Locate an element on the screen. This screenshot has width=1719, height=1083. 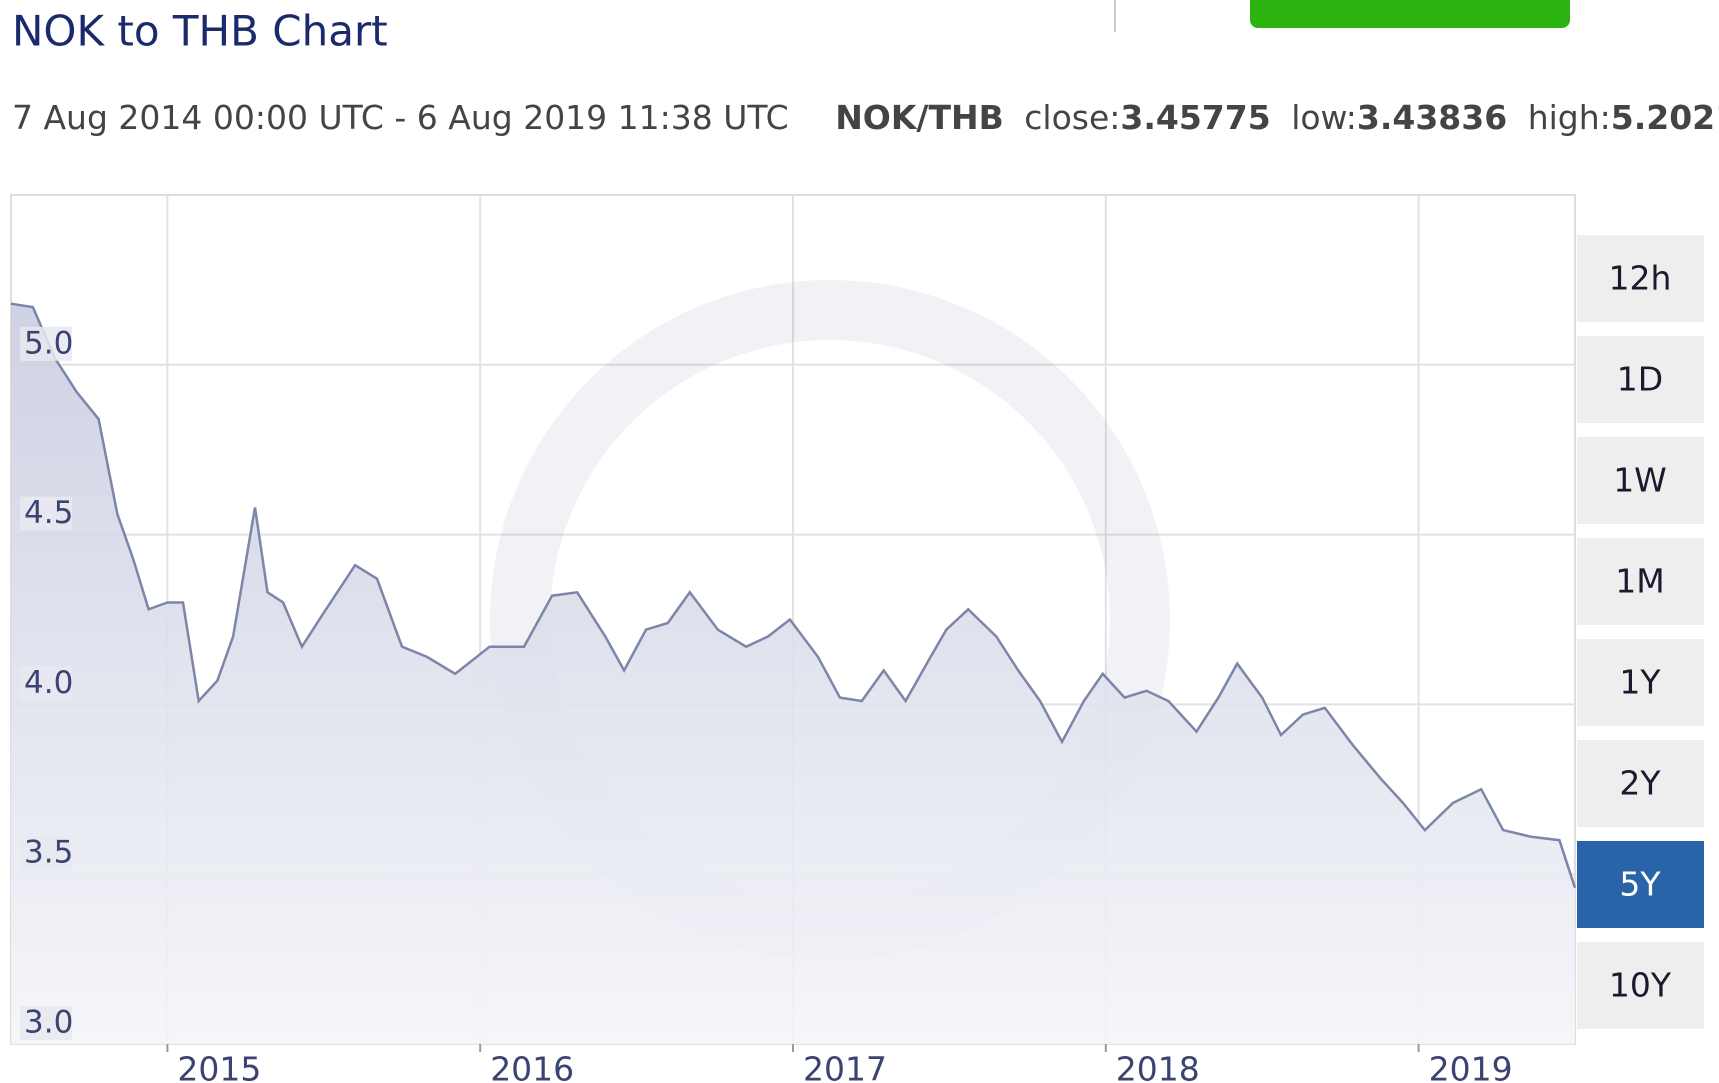
range-button-label: 1Y is located at coordinates (1640, 682).